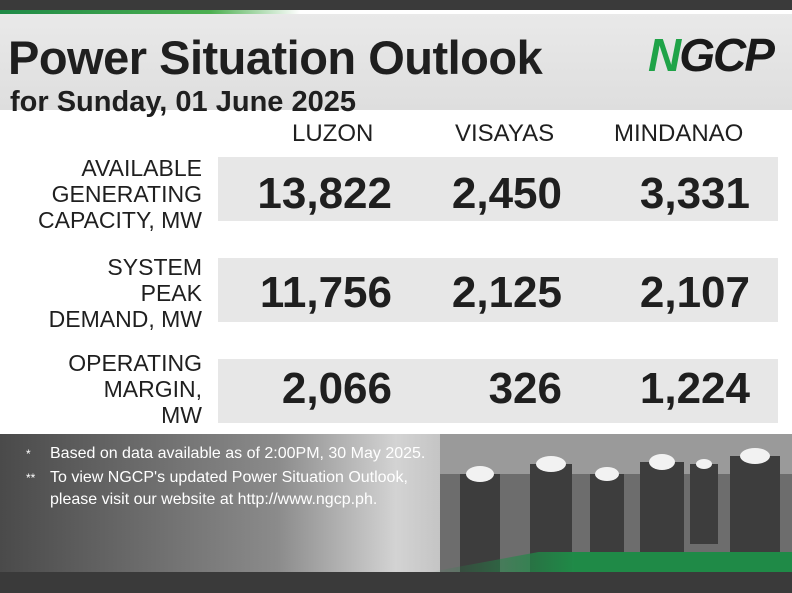 The width and height of the screenshot is (792, 593). I want to click on value-visayas-demand: 2,125, so click(506, 292).